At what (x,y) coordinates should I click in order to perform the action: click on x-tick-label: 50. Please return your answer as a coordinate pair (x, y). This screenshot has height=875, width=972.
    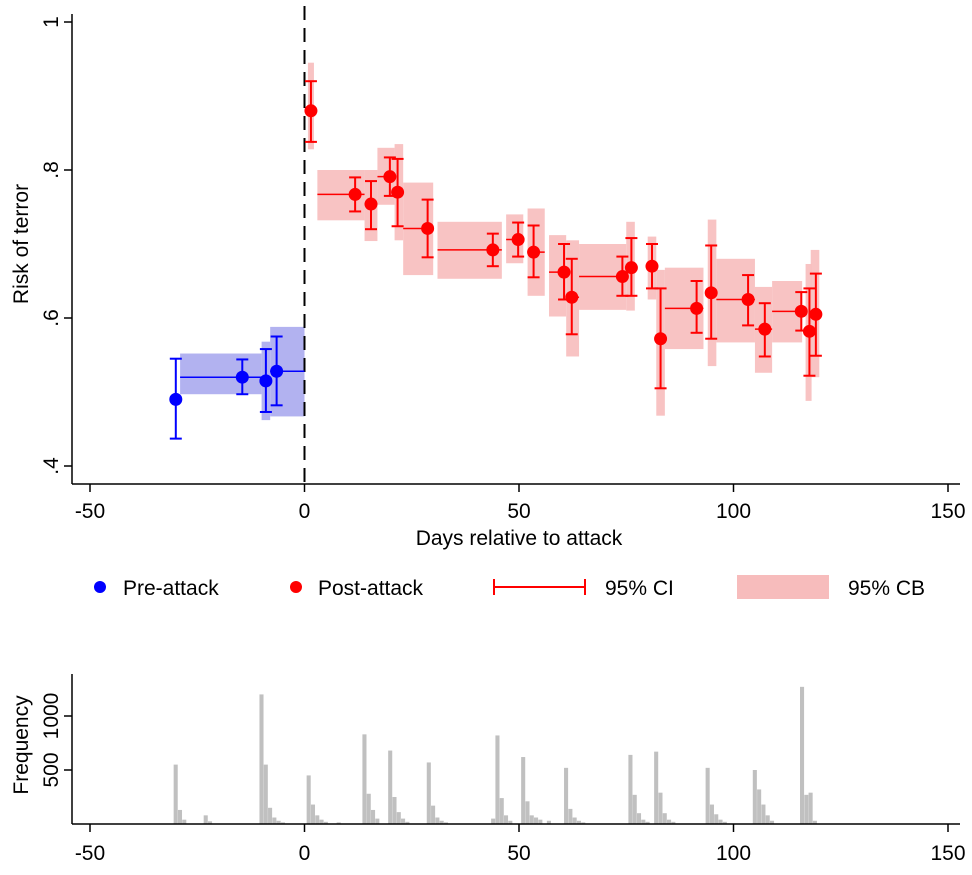
    Looking at the image, I should click on (518, 511).